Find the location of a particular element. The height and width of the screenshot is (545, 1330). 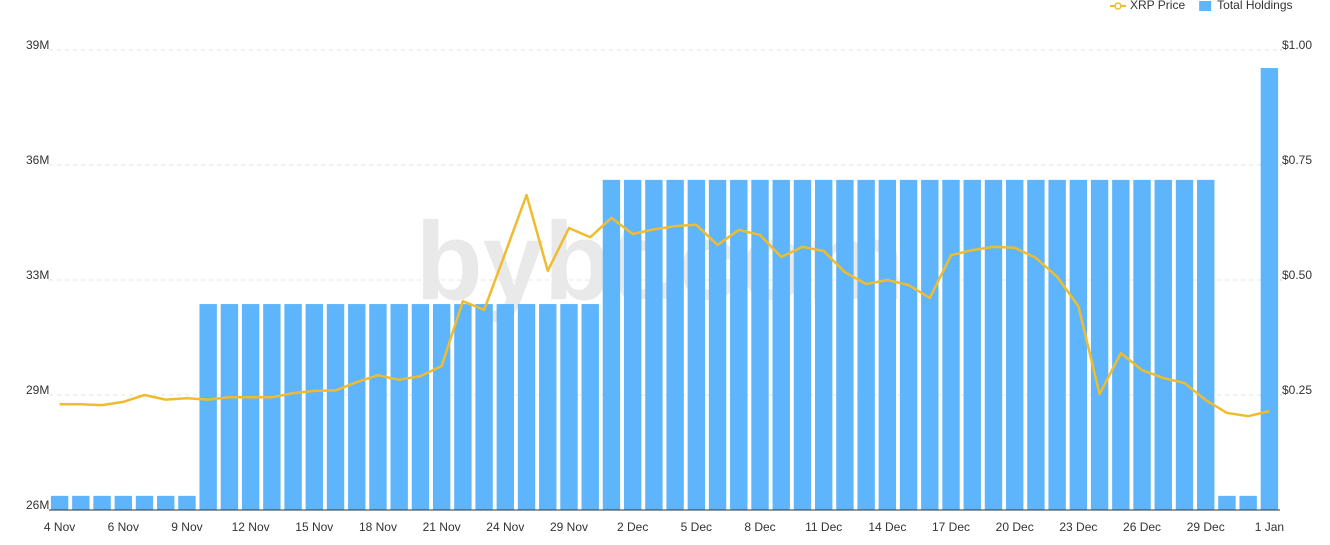

y2-tick-label: $0.50 is located at coordinates (1297, 275).